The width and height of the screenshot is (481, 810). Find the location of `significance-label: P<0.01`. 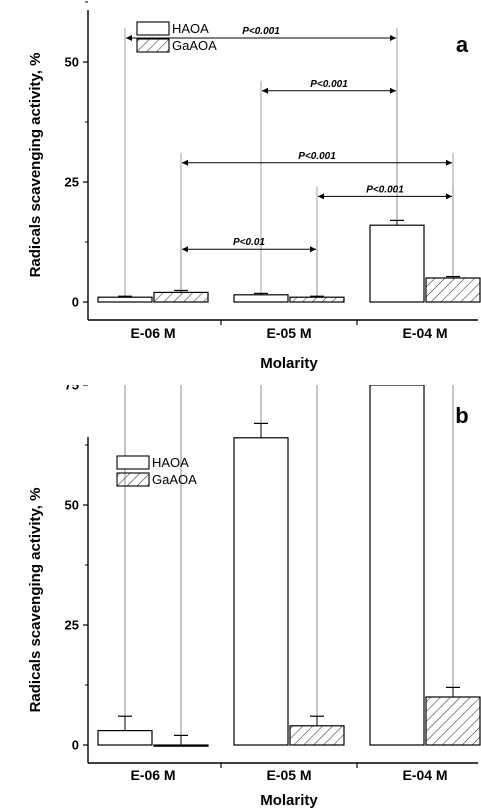

significance-label: P<0.01 is located at coordinates (249, 242).